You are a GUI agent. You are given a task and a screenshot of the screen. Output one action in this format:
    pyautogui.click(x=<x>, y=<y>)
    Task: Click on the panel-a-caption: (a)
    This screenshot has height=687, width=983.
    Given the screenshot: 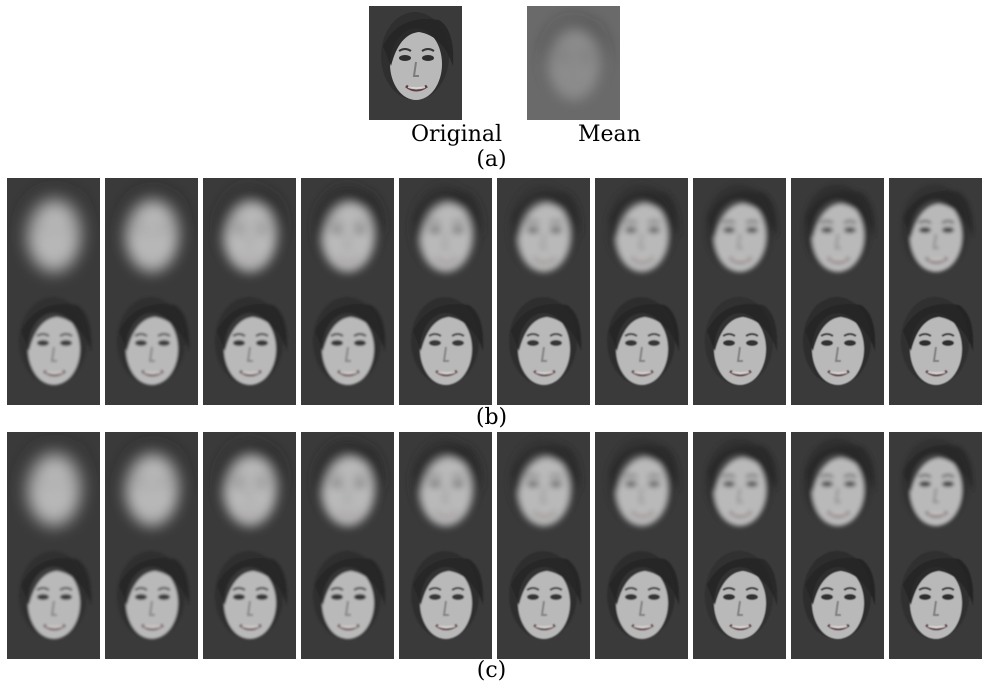 What is the action you would take?
    pyautogui.click(x=491, y=159)
    